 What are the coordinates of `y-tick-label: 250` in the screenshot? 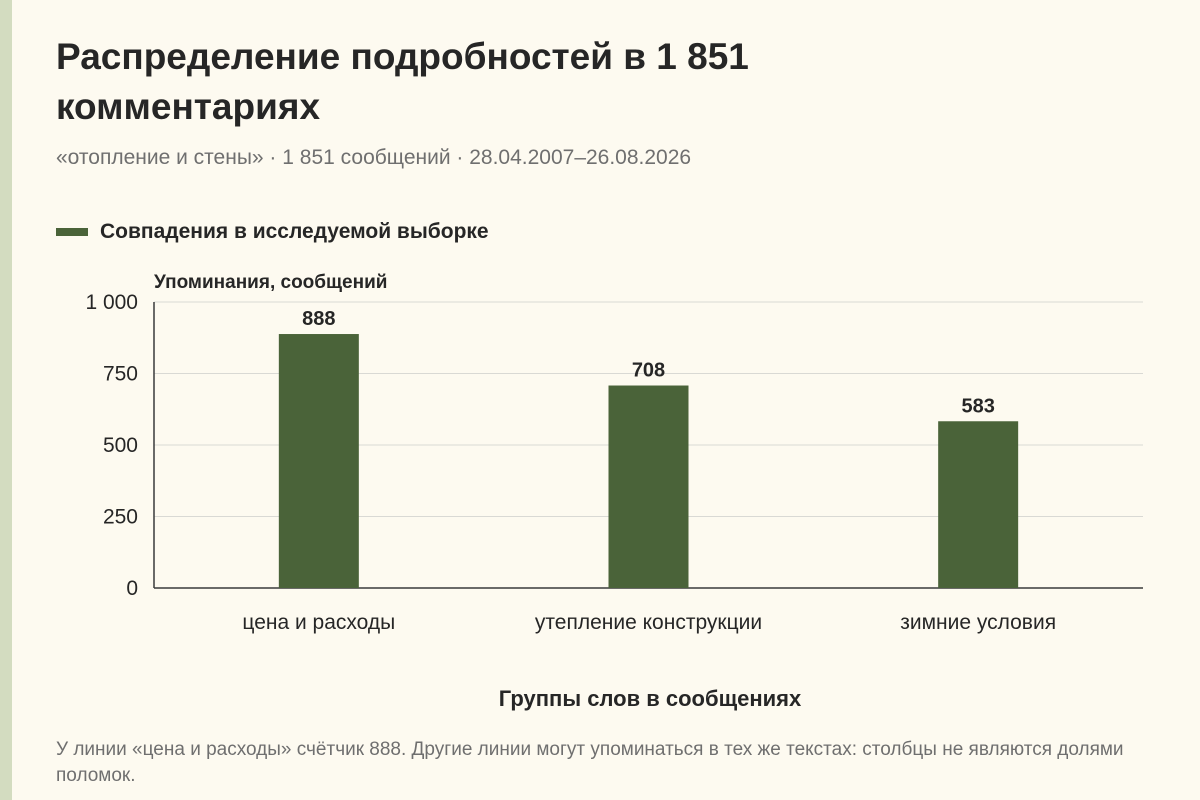 It's located at (120, 517).